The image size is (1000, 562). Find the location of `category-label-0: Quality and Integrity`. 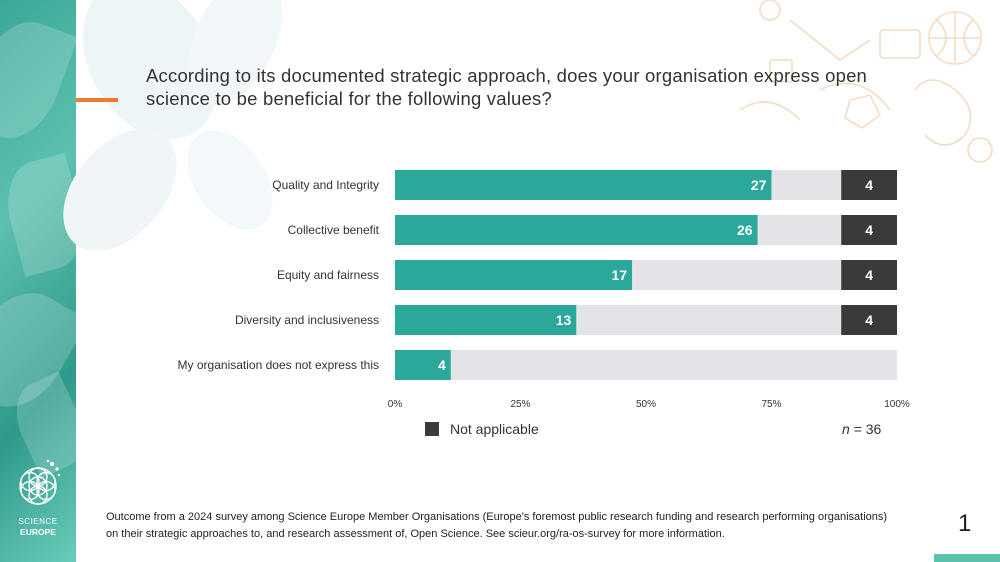

category-label-0: Quality and Integrity is located at coordinates (325, 185).